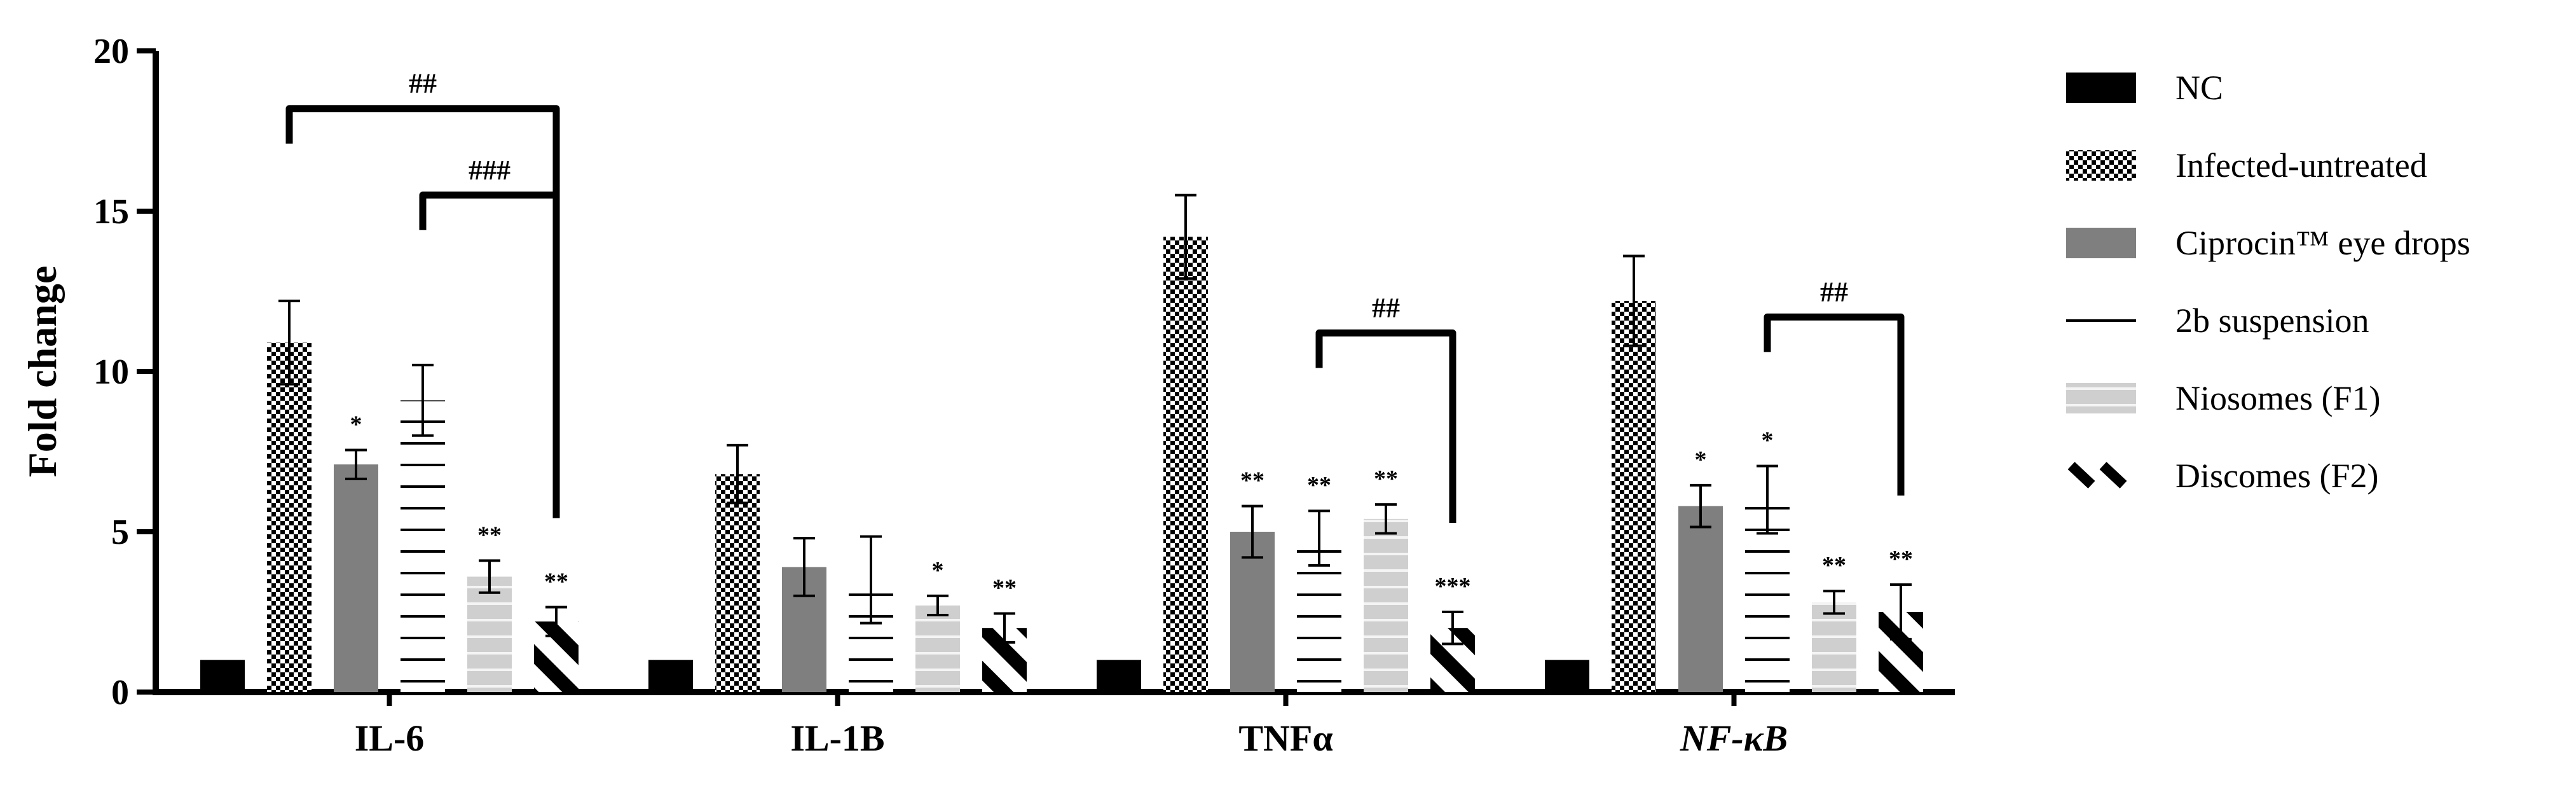 This screenshot has width=2576, height=797. I want to click on legend-label: 2b suspension, so click(2272, 320).